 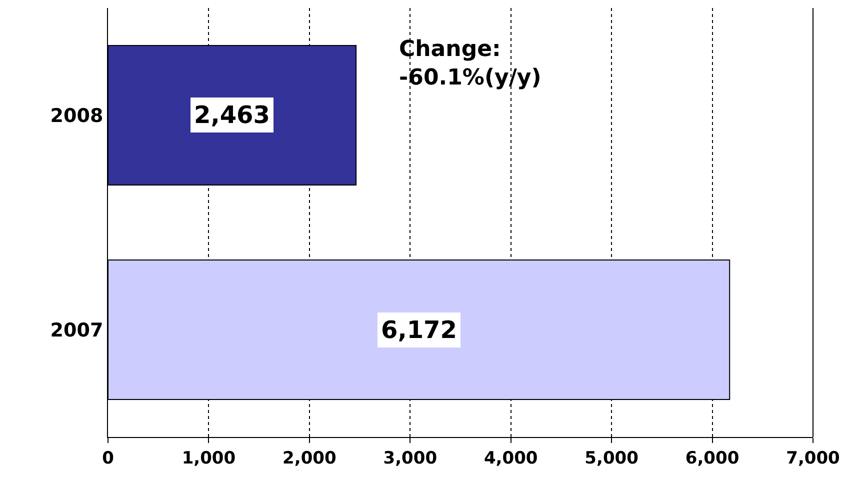 What do you see at coordinates (470, 64) in the screenshot?
I see `annotation: Change: -60.1%(y/y)` at bounding box center [470, 64].